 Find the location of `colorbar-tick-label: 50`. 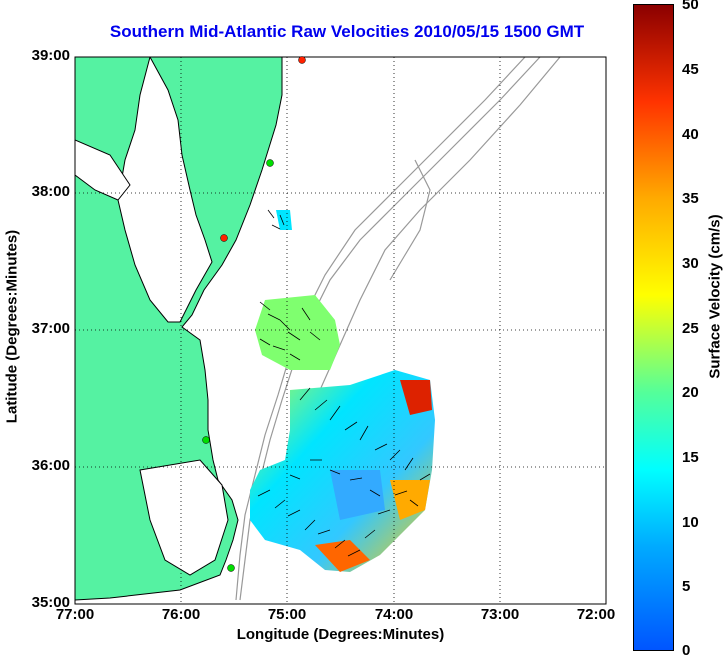

colorbar-tick-label: 50 is located at coordinates (690, 6).